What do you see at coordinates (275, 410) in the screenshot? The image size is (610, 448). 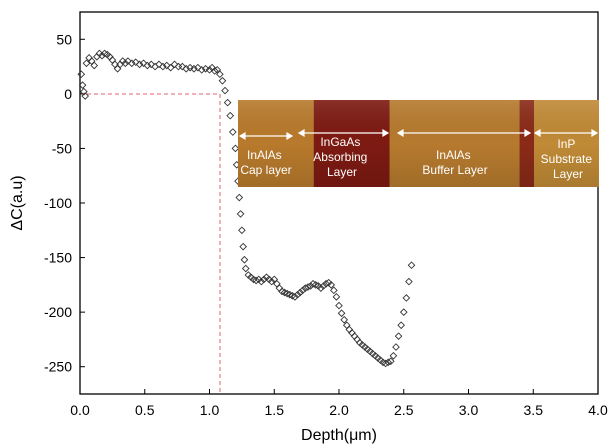 I see `x-tick-label: 1.5` at bounding box center [275, 410].